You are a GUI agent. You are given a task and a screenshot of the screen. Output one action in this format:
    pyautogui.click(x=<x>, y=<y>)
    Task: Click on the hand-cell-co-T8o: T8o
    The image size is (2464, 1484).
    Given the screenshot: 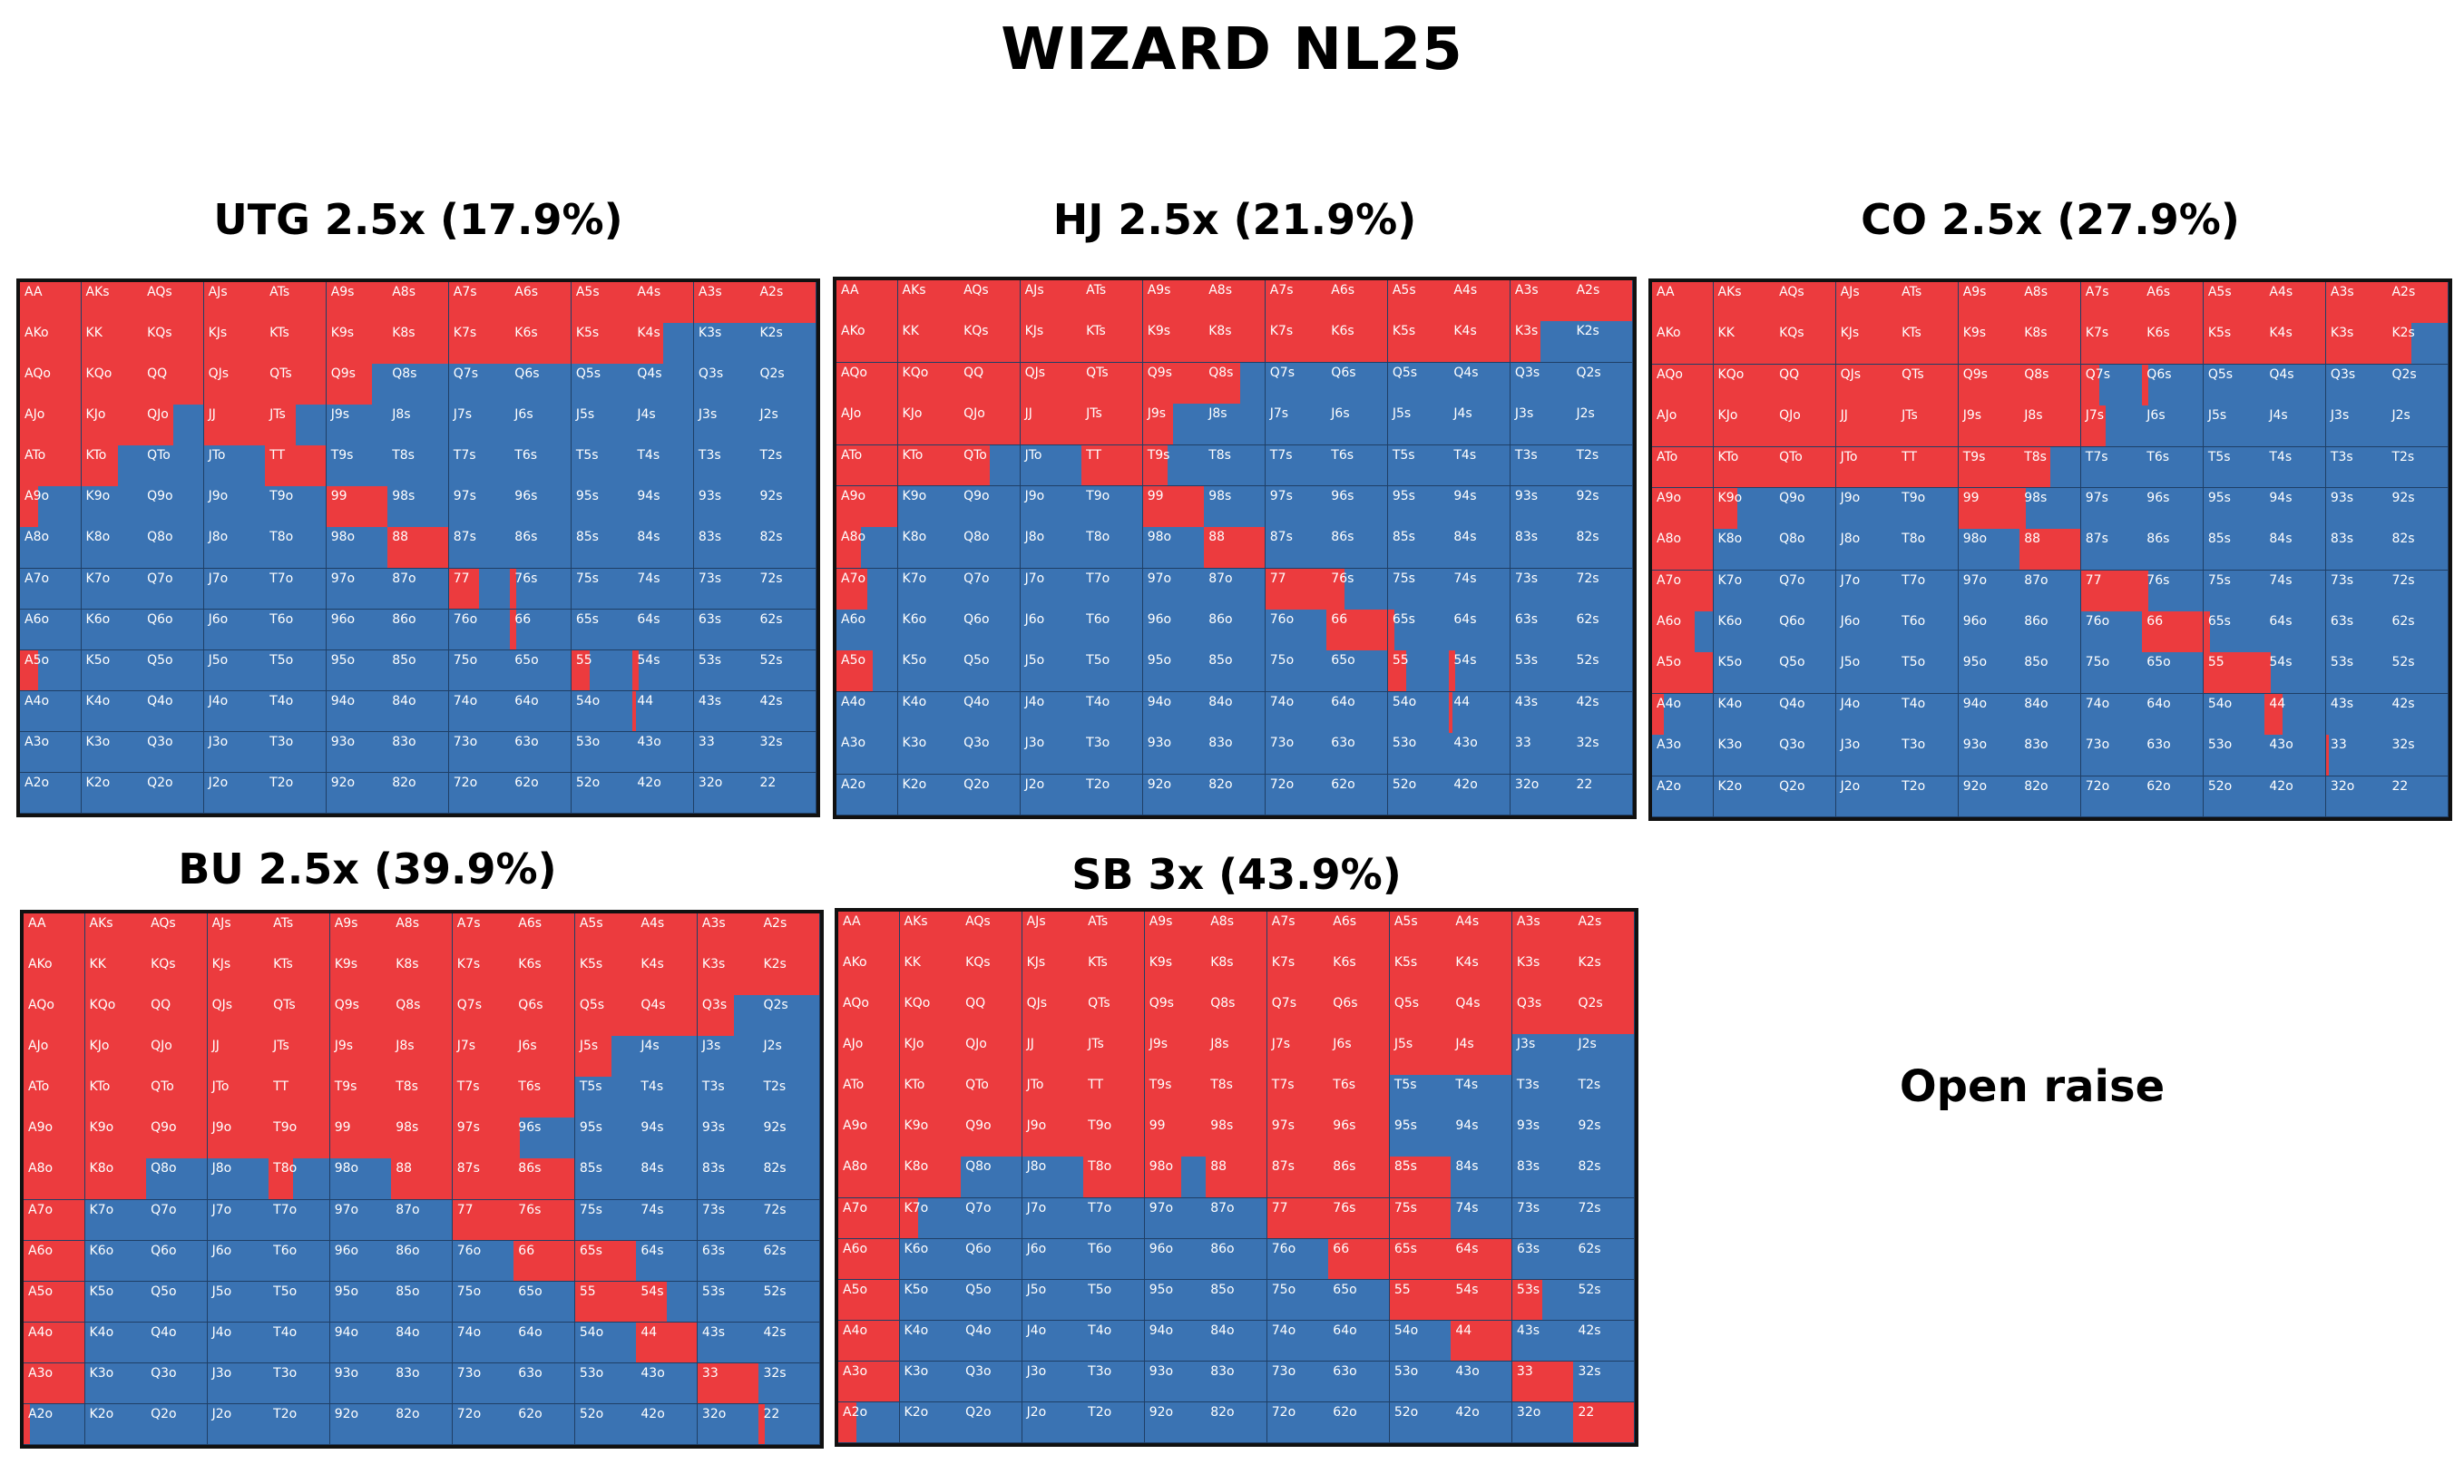 What is the action you would take?
    pyautogui.click(x=1928, y=550)
    